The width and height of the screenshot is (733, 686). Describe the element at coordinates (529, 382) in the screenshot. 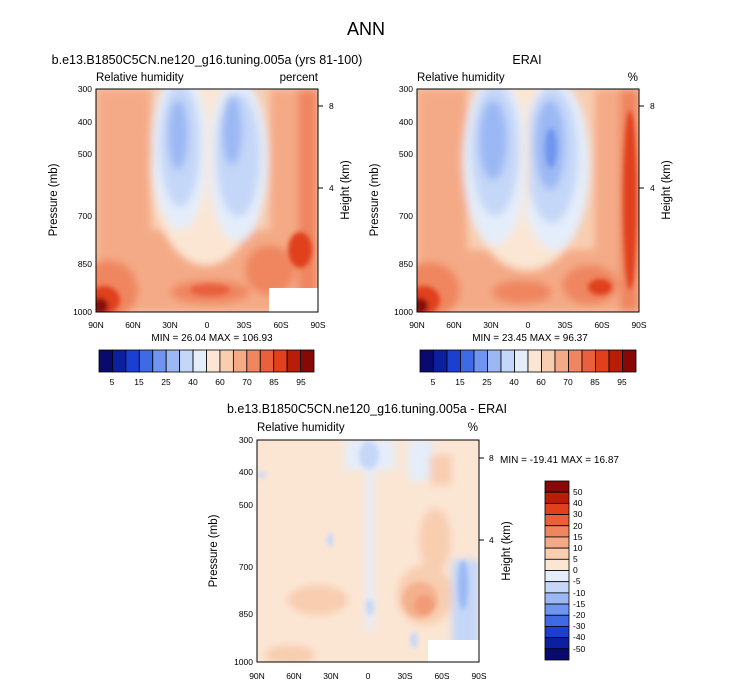

I see `colorbar-labels: 5 15 25 40 60 70 85 95` at that location.